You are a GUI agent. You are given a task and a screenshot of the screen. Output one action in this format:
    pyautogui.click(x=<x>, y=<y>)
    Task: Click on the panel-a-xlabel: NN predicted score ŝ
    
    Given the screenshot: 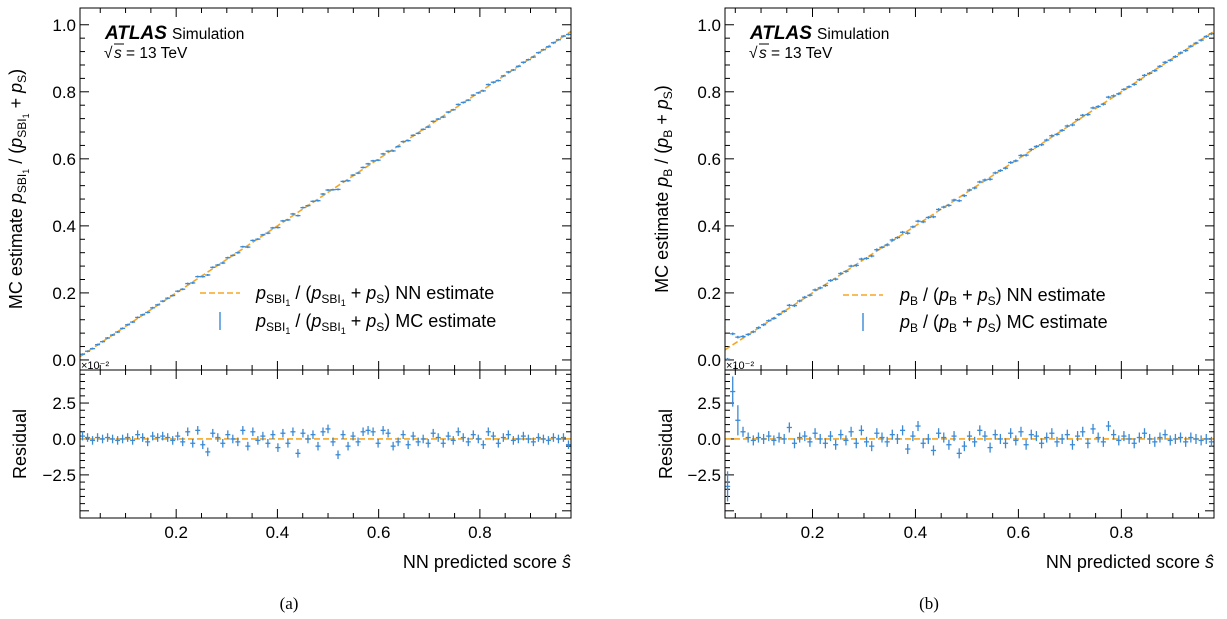 What is the action you would take?
    pyautogui.click(x=487, y=562)
    